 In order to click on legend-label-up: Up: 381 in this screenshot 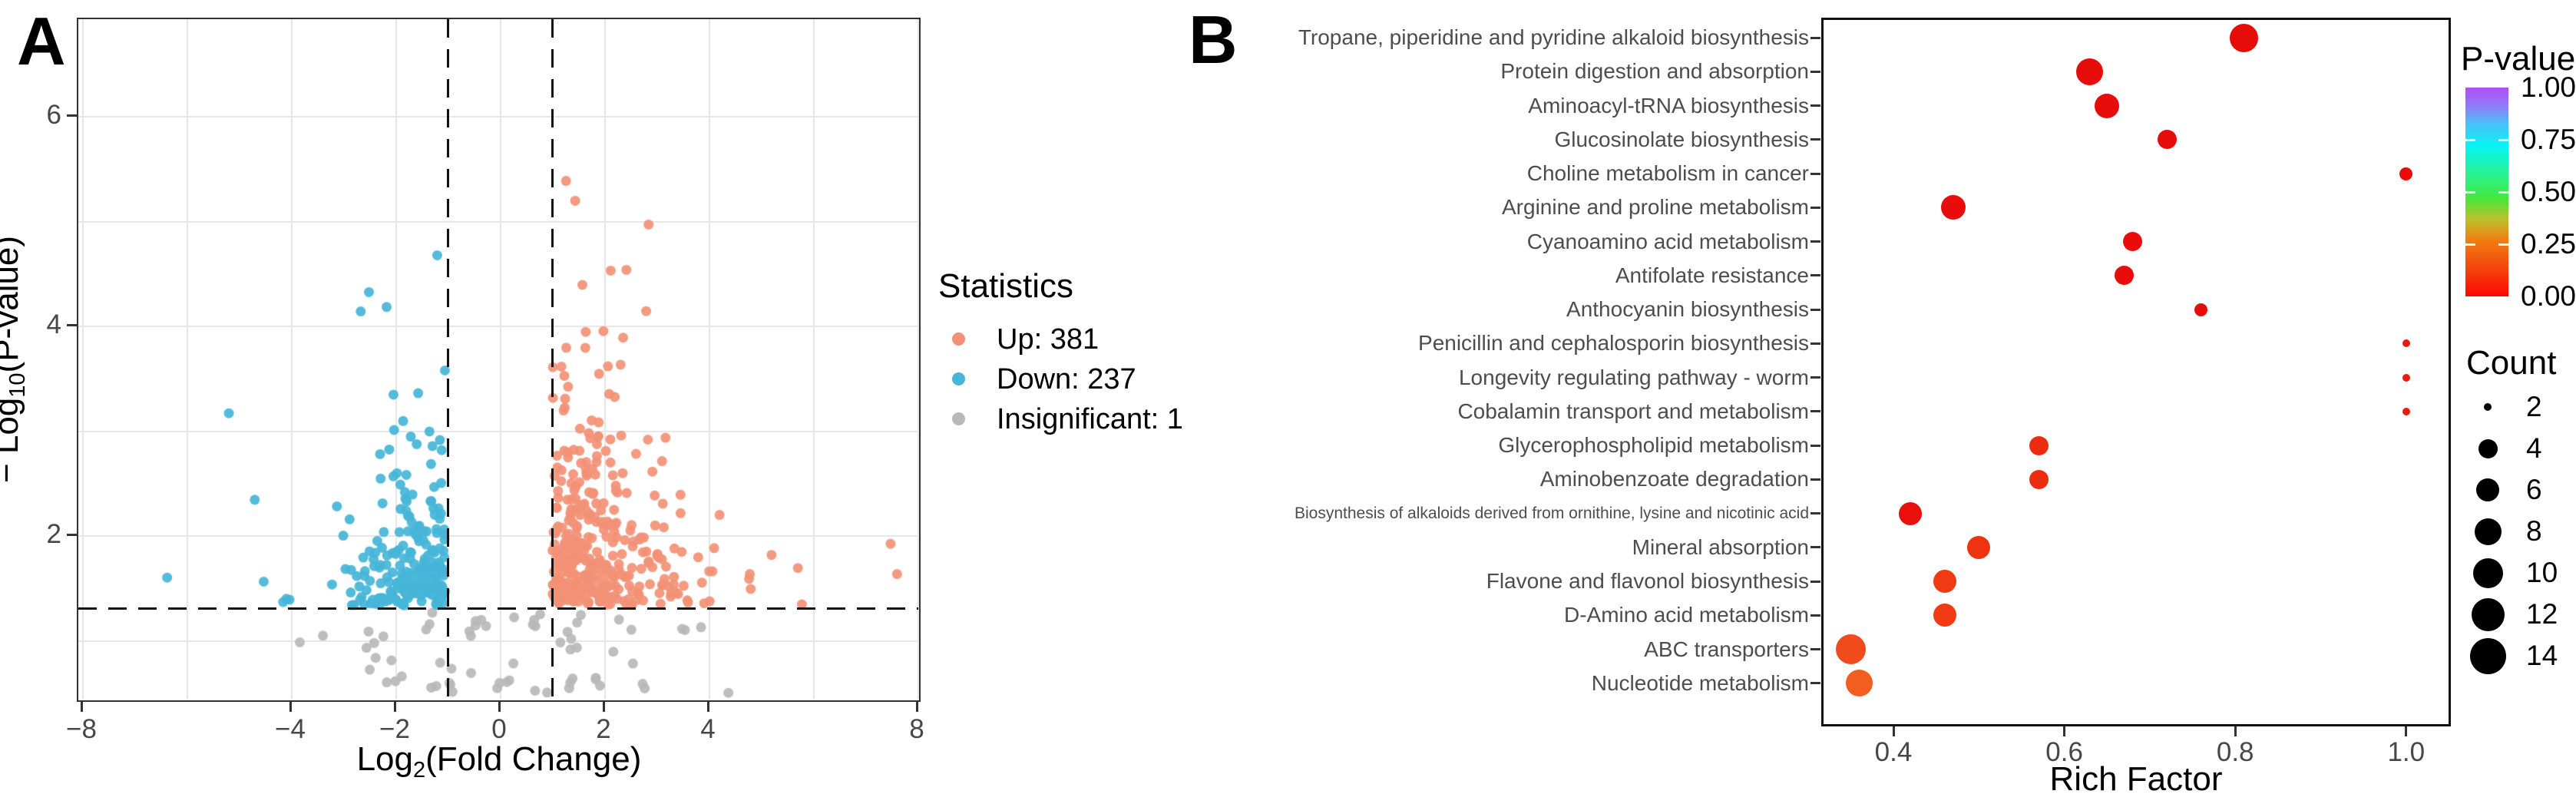, I will do `click(1048, 339)`.